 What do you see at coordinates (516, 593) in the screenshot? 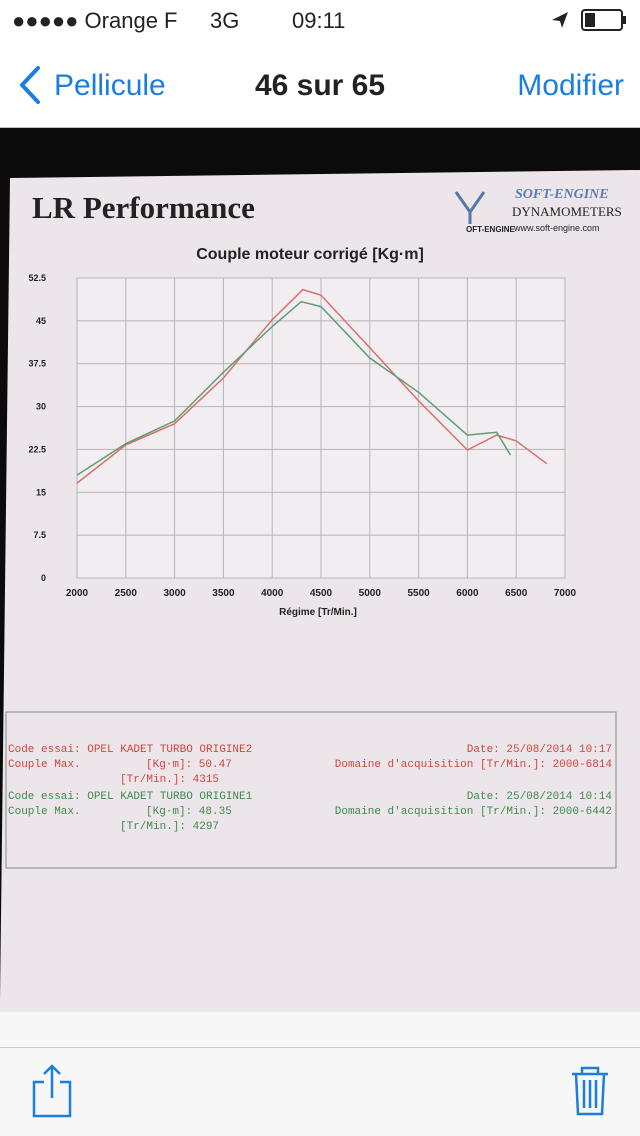
I see `x-tick-label: 6500` at bounding box center [516, 593].